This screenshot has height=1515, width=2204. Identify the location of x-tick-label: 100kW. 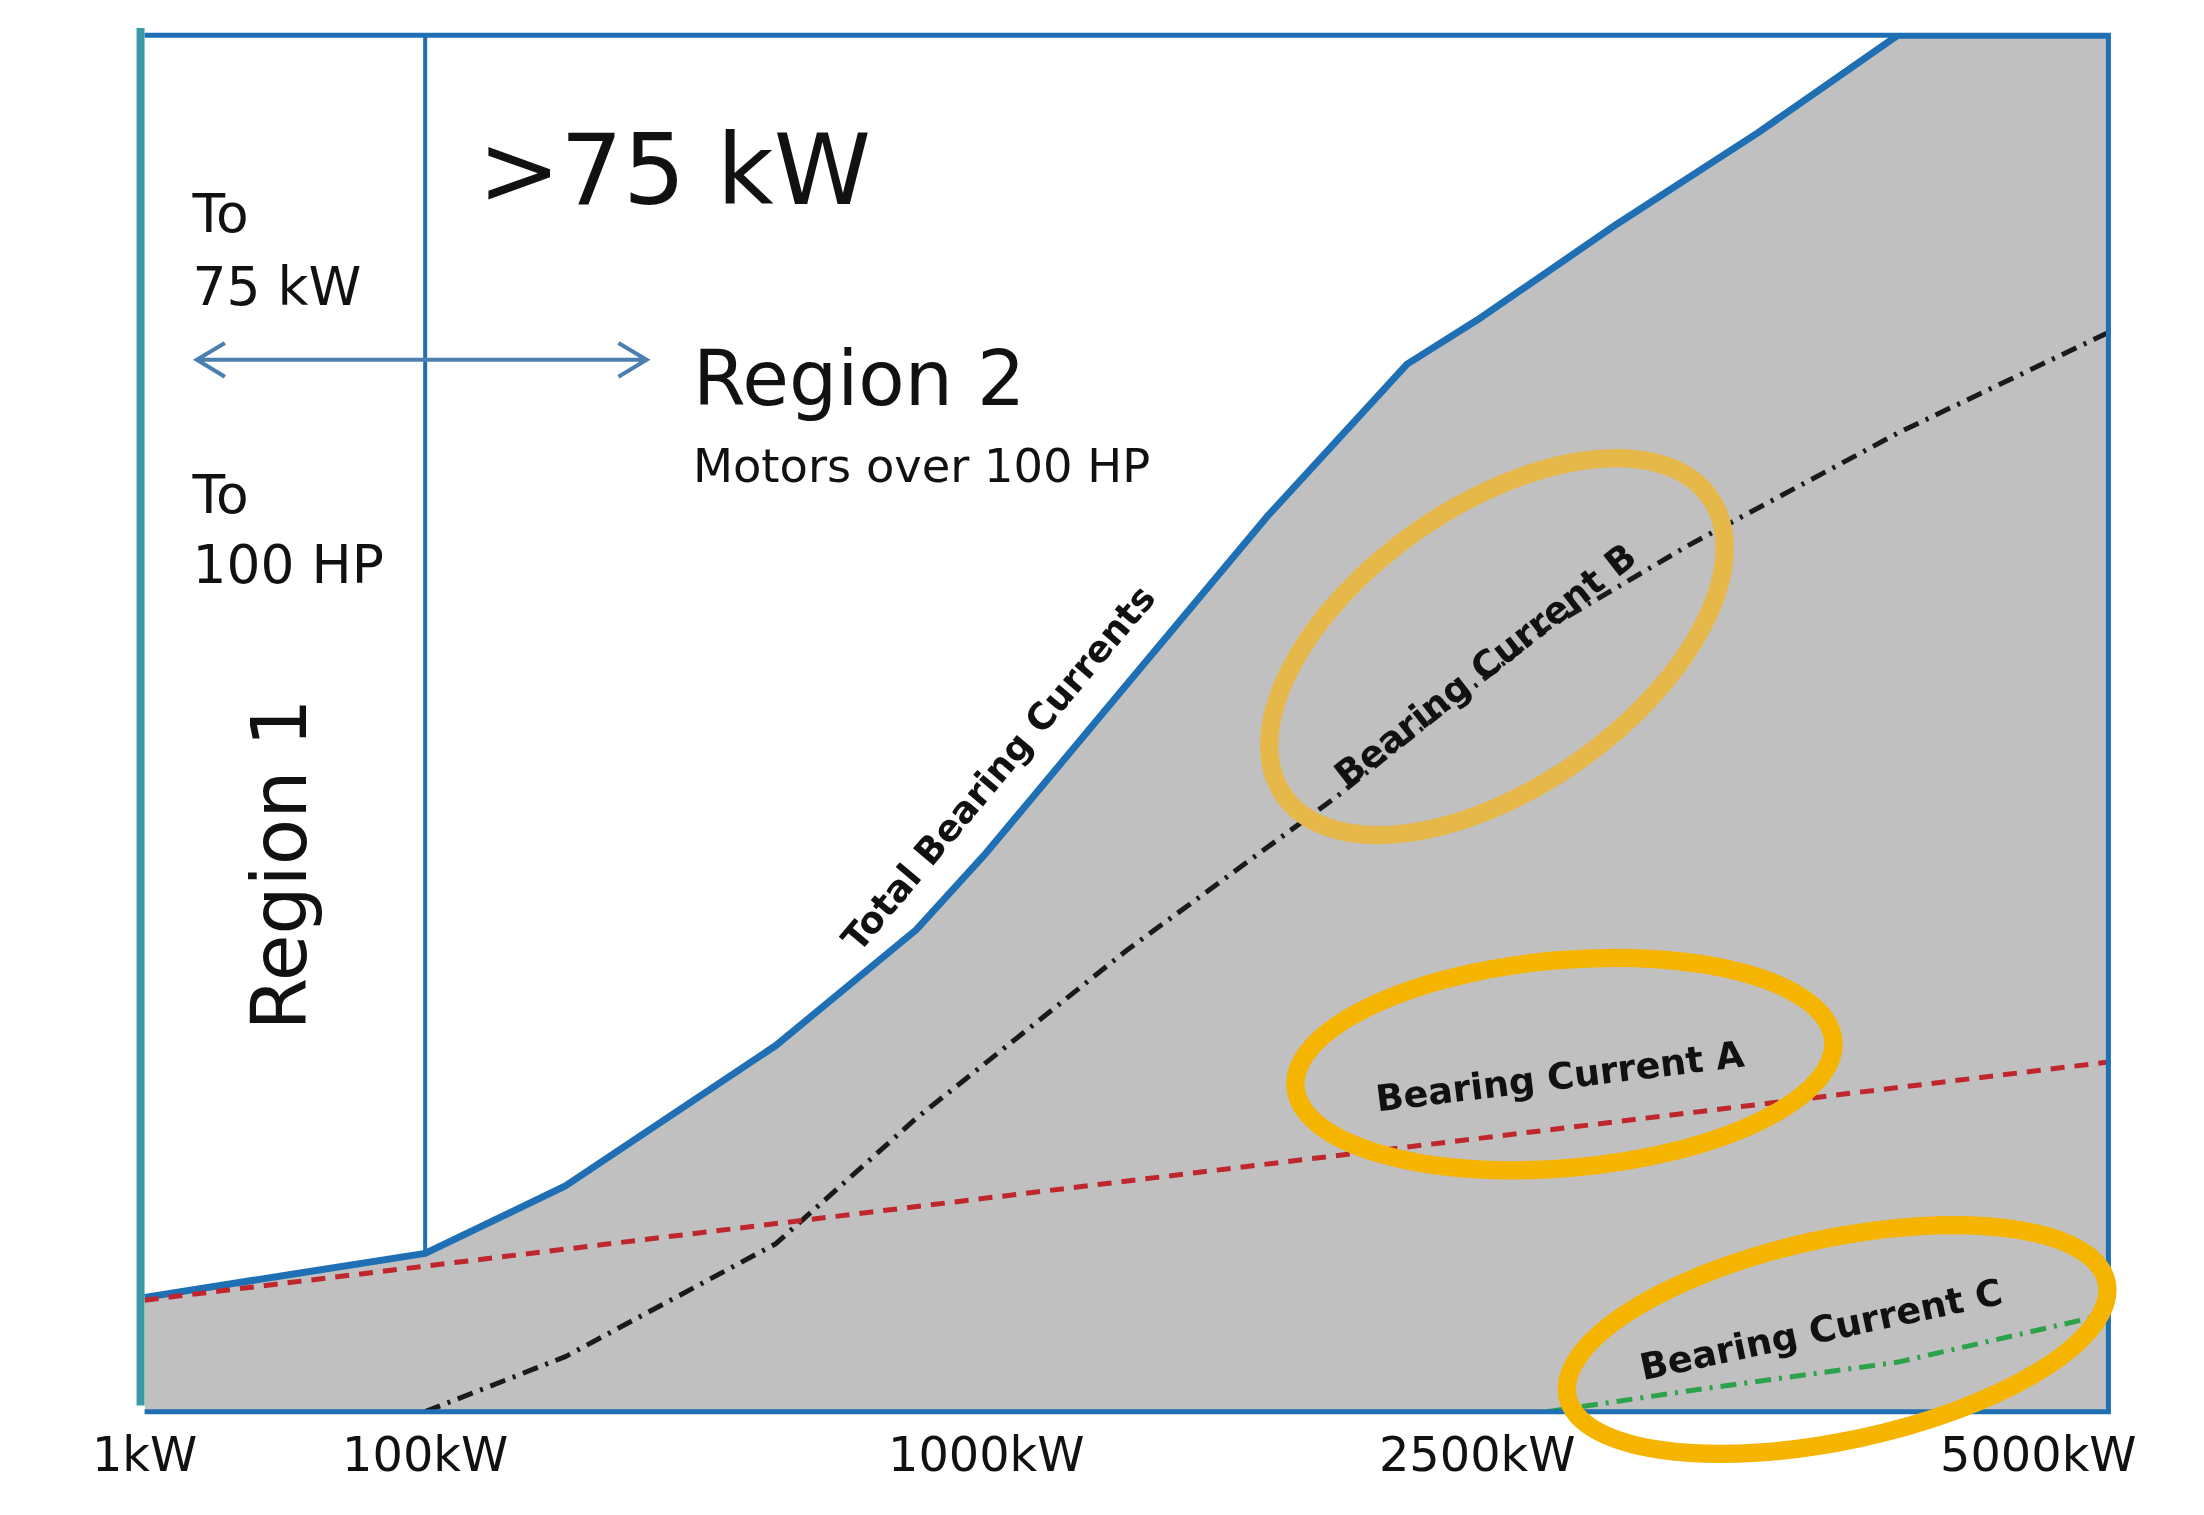
(425, 1454).